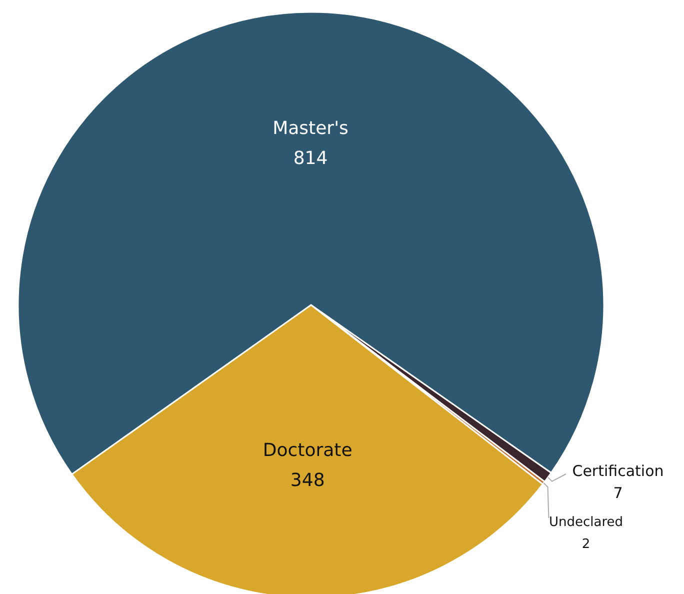  What do you see at coordinates (618, 471) in the screenshot?
I see `slice-label: Certification` at bounding box center [618, 471].